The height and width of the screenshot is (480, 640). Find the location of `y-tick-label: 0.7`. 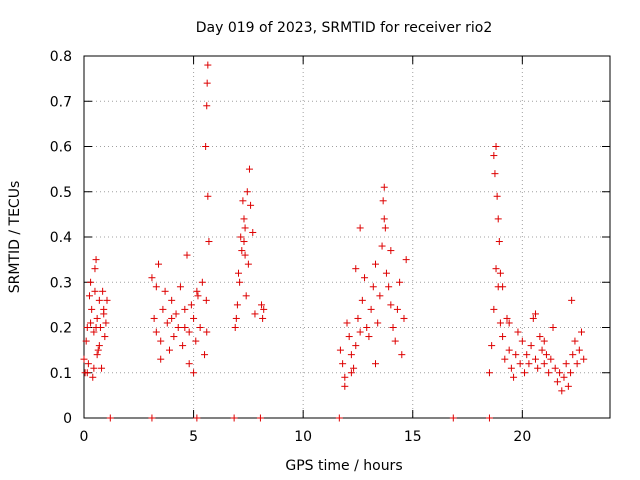

y-tick-label: 0.7 is located at coordinates (61, 102).